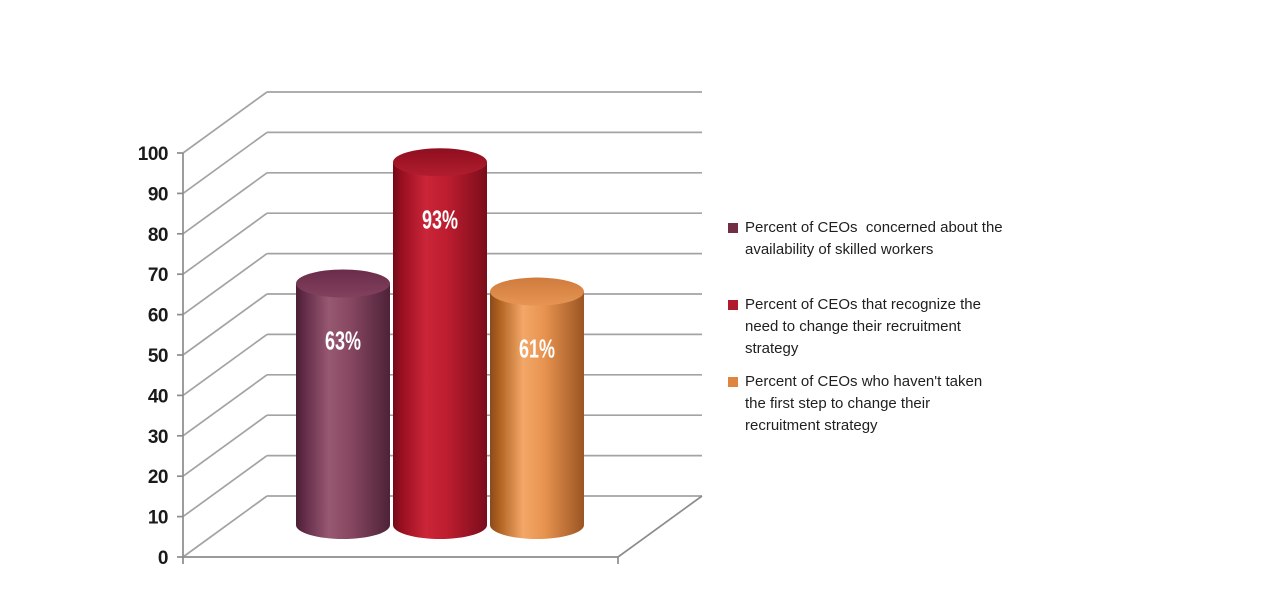  Describe the element at coordinates (163, 558) in the screenshot. I see `y-axis-label-0: 0` at that location.